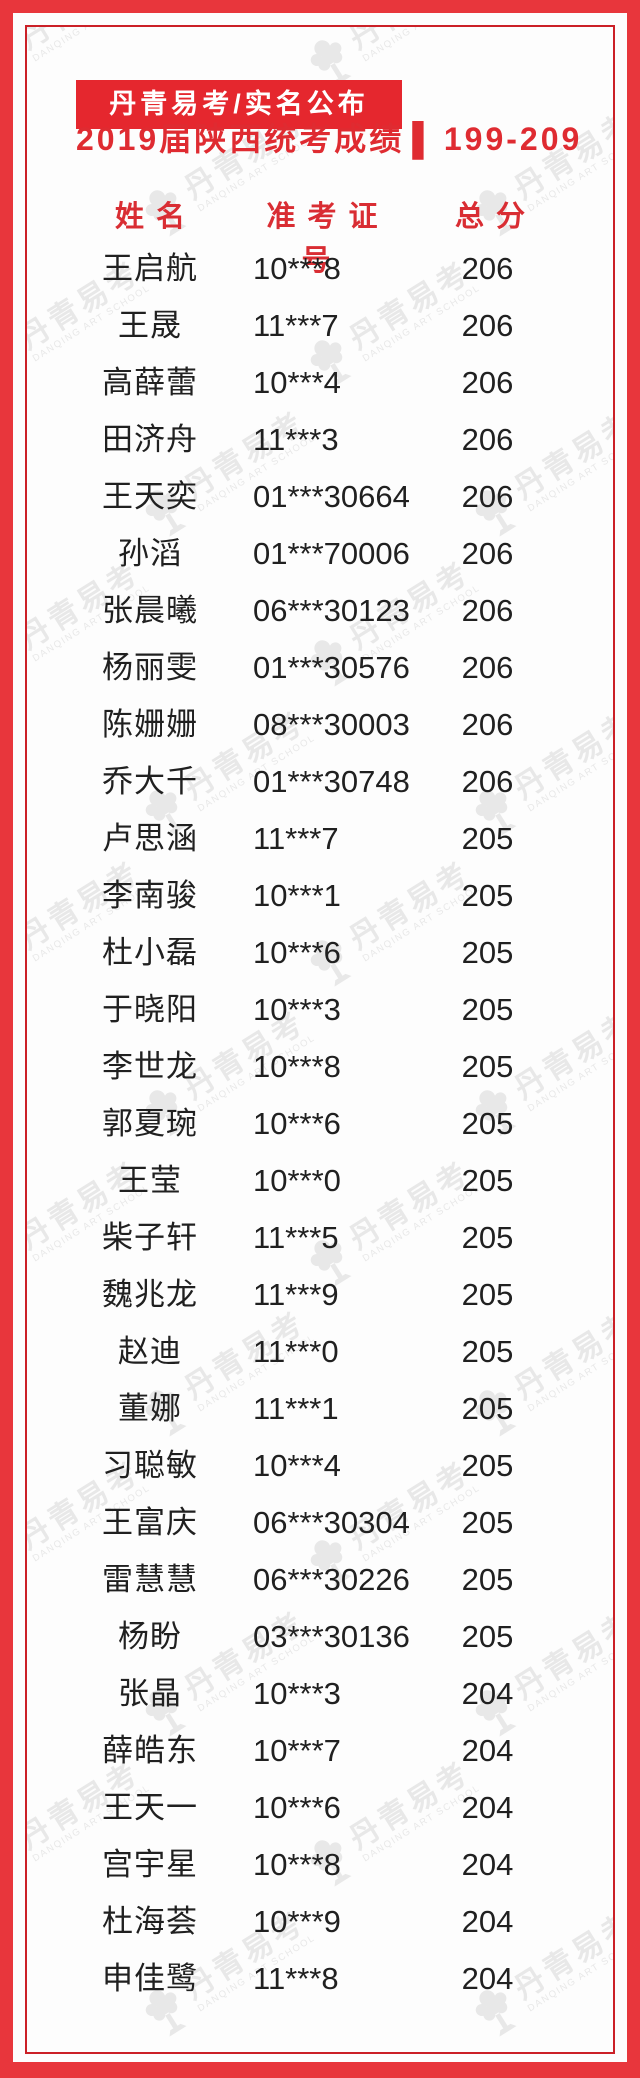  I want to click on exam-id: 10***6, so click(297, 1807).